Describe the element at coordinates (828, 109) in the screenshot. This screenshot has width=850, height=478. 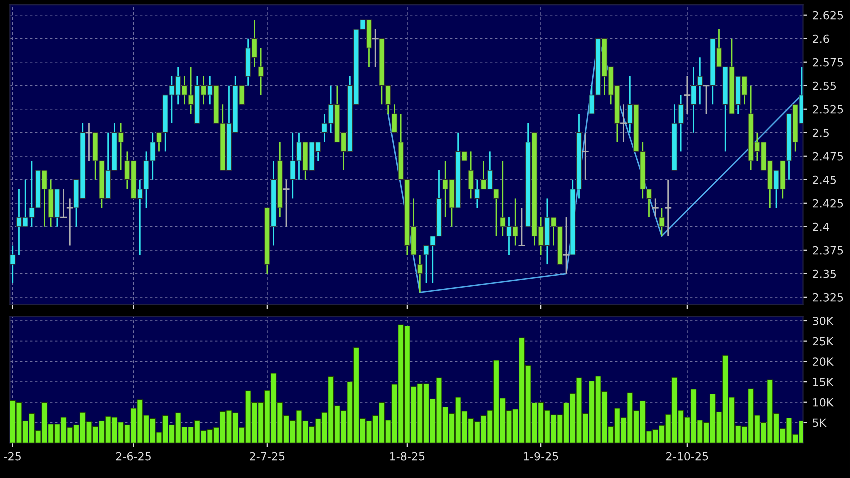
I see `y-tick-label: 2.525` at that location.